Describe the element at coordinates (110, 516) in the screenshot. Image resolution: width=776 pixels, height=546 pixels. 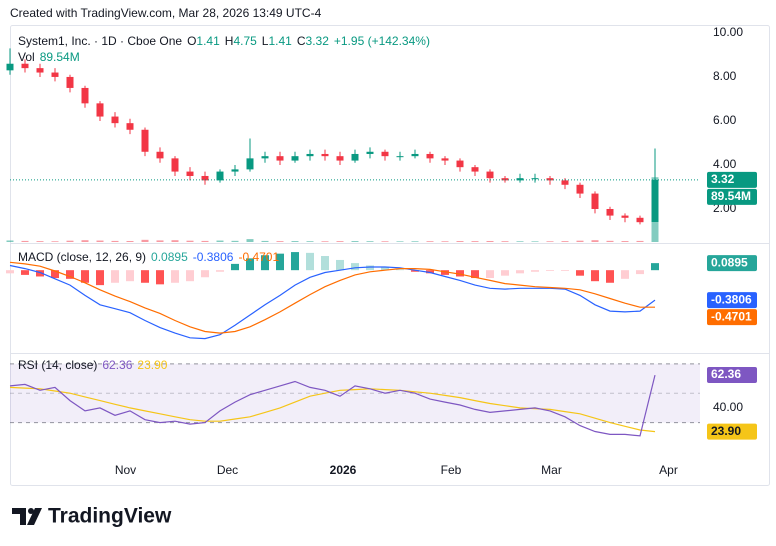
I see `brand: TradingView` at that location.